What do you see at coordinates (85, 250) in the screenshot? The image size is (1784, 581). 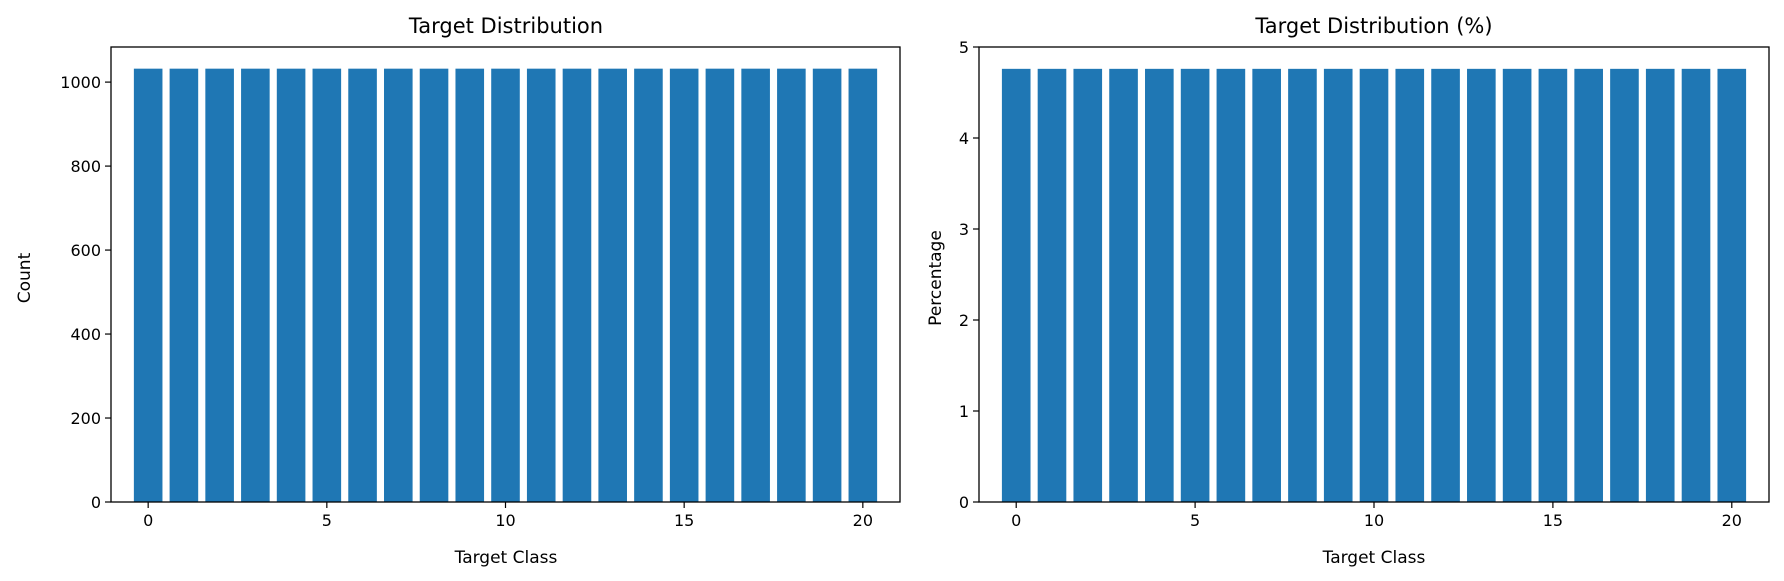 I see `left-ytick-label: 600` at bounding box center [85, 250].